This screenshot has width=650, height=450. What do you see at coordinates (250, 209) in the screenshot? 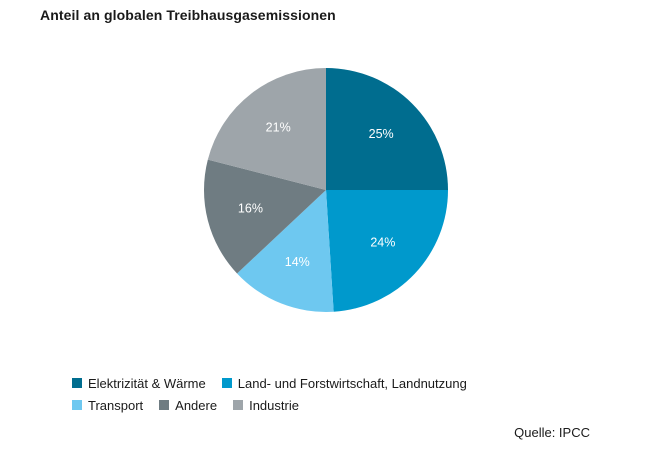
I see `slice-value-label-3: 16%` at bounding box center [250, 209].